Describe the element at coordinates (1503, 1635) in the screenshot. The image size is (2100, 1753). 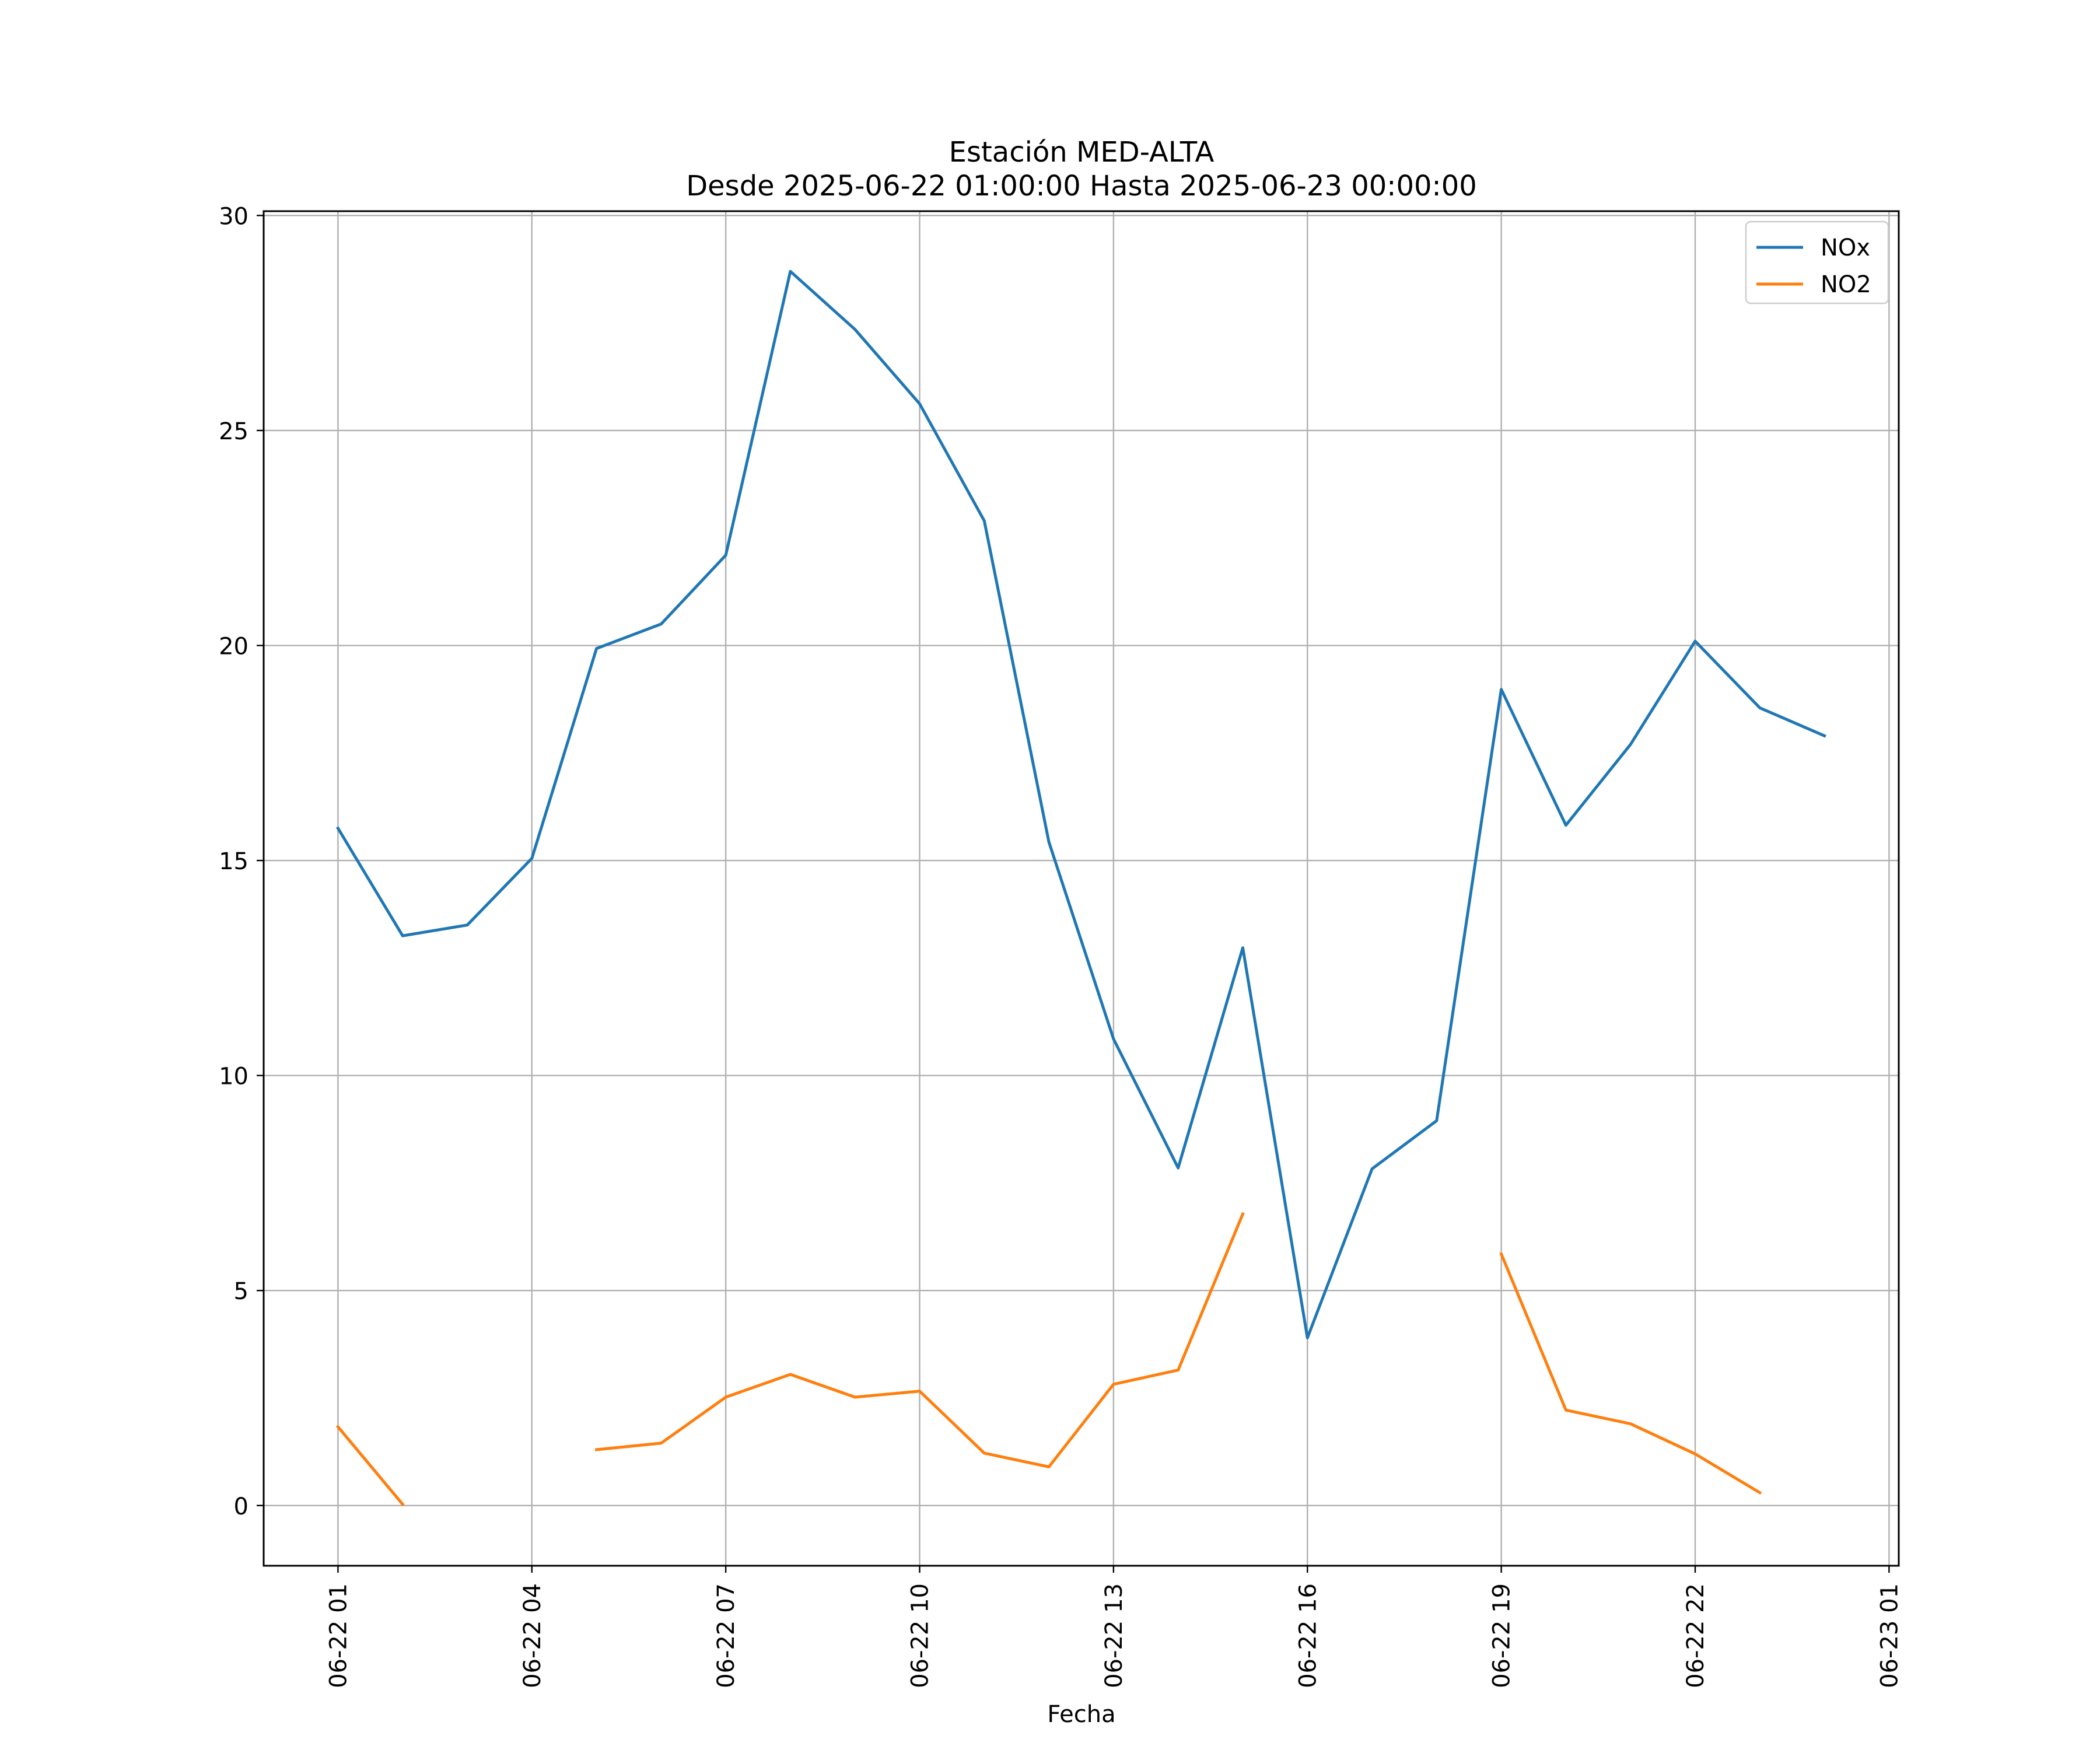
I see `x-tick-label: 06-22 19` at that location.